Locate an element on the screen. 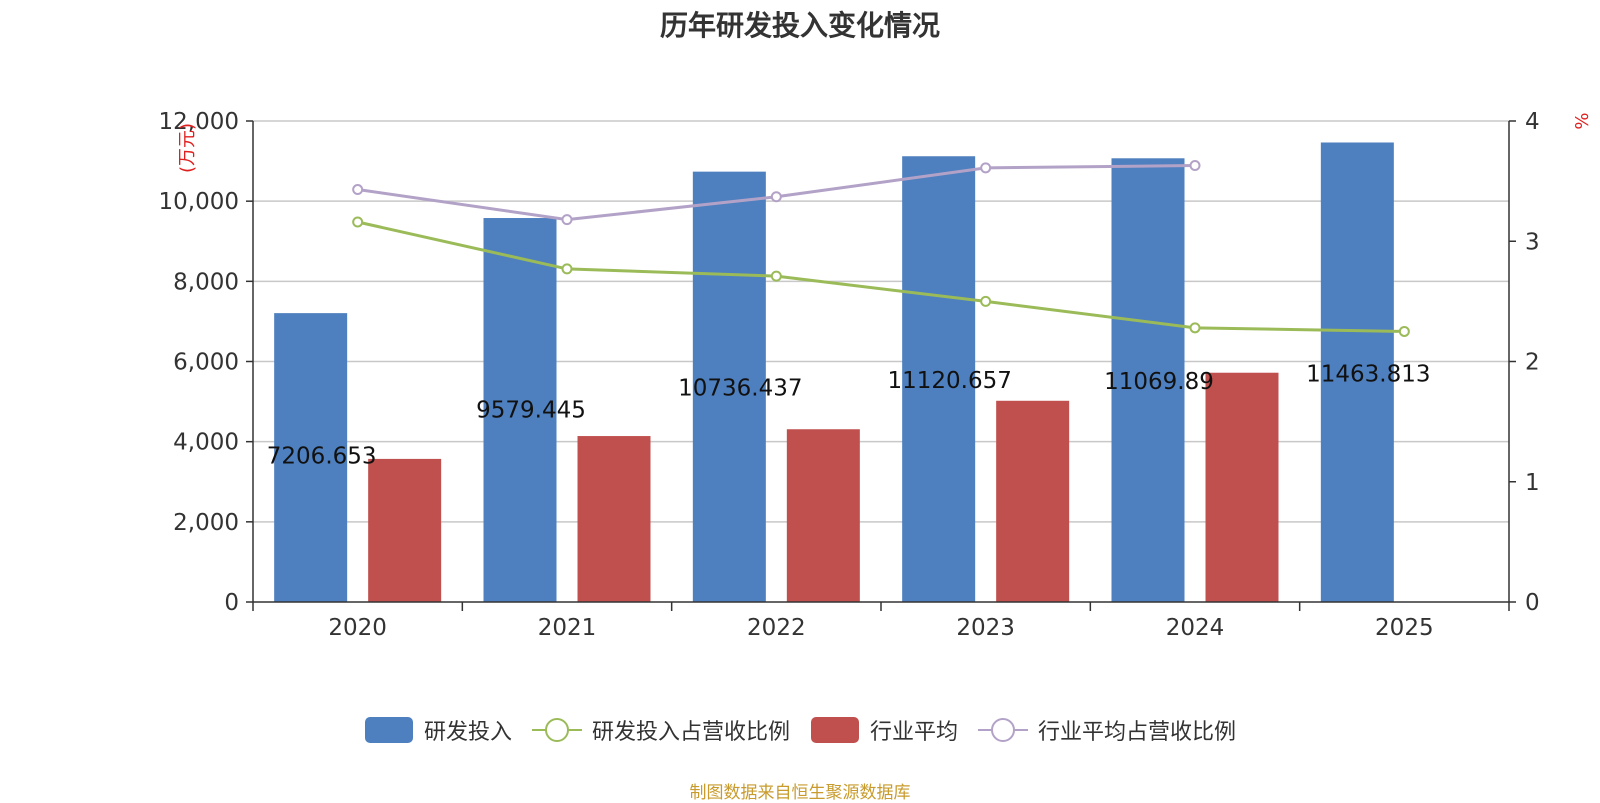 This screenshot has width=1600, height=803. line-rd-ratio is located at coordinates (881, 276).